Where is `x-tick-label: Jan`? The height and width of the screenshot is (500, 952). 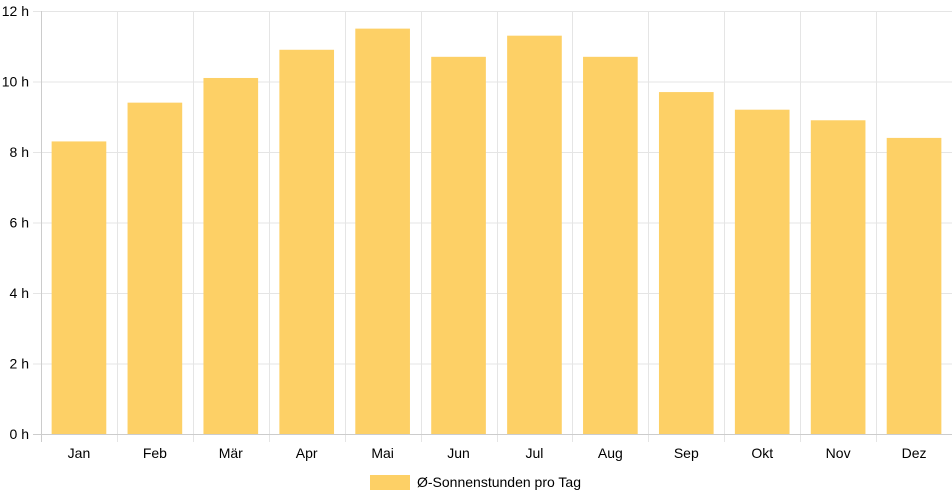
x-tick-label: Jan is located at coordinates (79, 453).